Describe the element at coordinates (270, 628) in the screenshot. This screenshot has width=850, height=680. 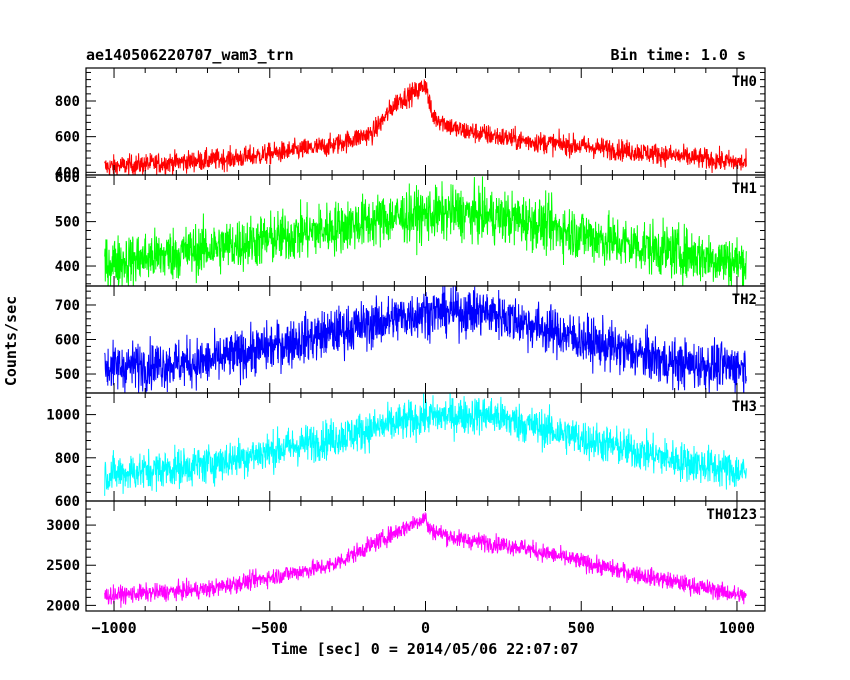
I see `x-tick-label: −500` at that location.